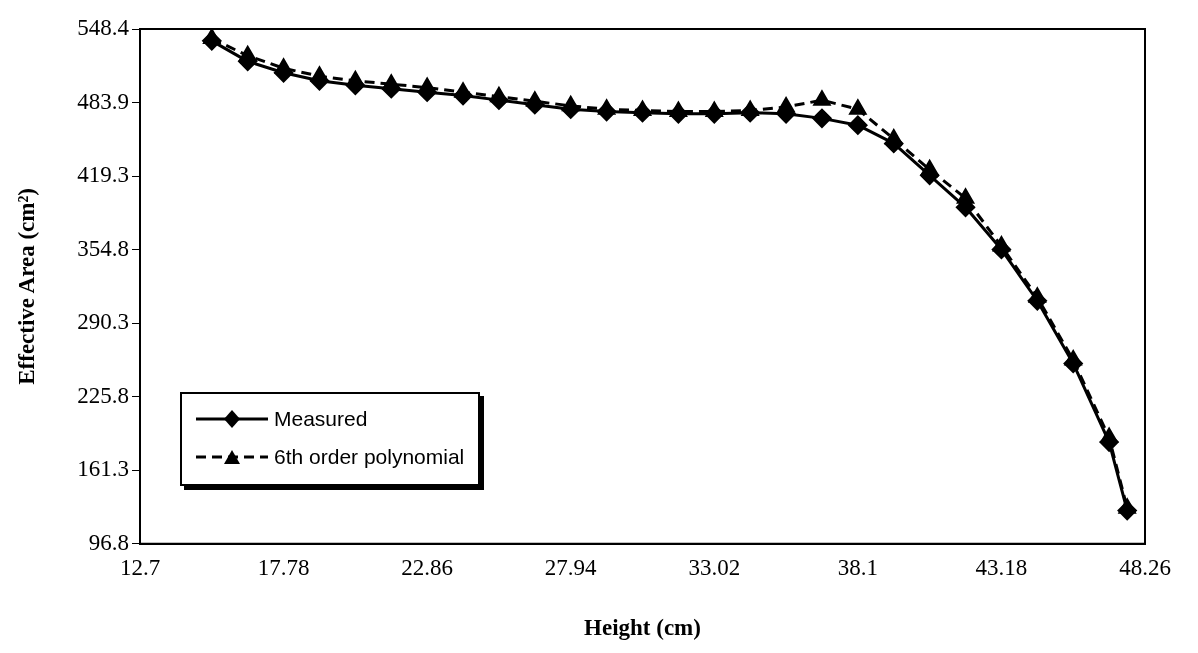 The width and height of the screenshot is (1198, 653). I want to click on y-axis-title: Effective Area (cm²), so click(26, 286).